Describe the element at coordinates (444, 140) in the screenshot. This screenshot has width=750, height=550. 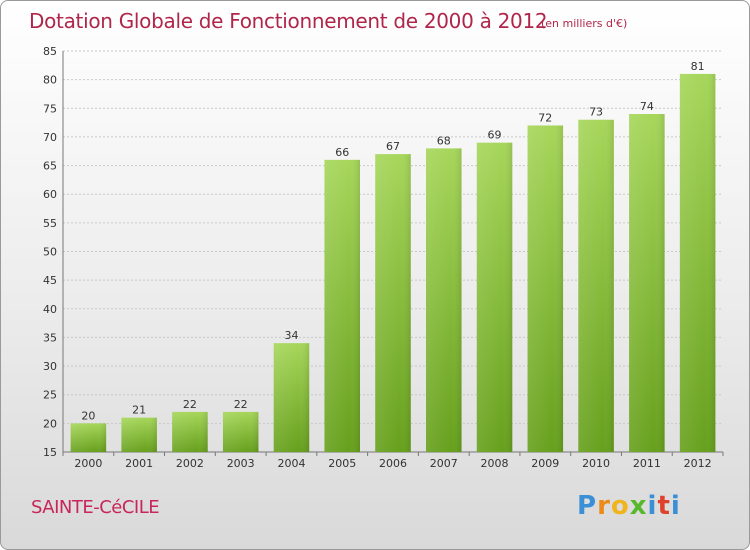
I see `bar-value-label: 68` at that location.